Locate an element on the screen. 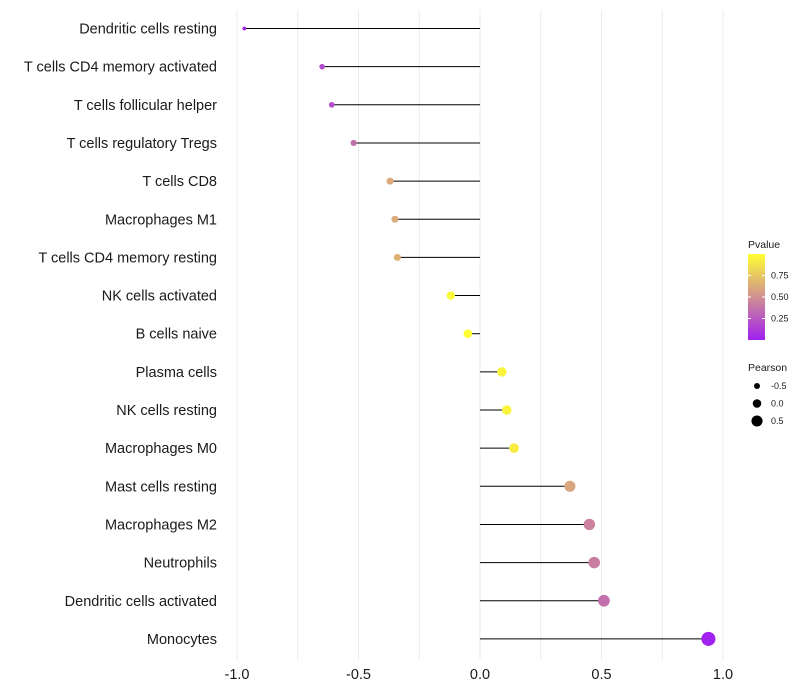  category-label: Dendritic cells resting is located at coordinates (148, 30).